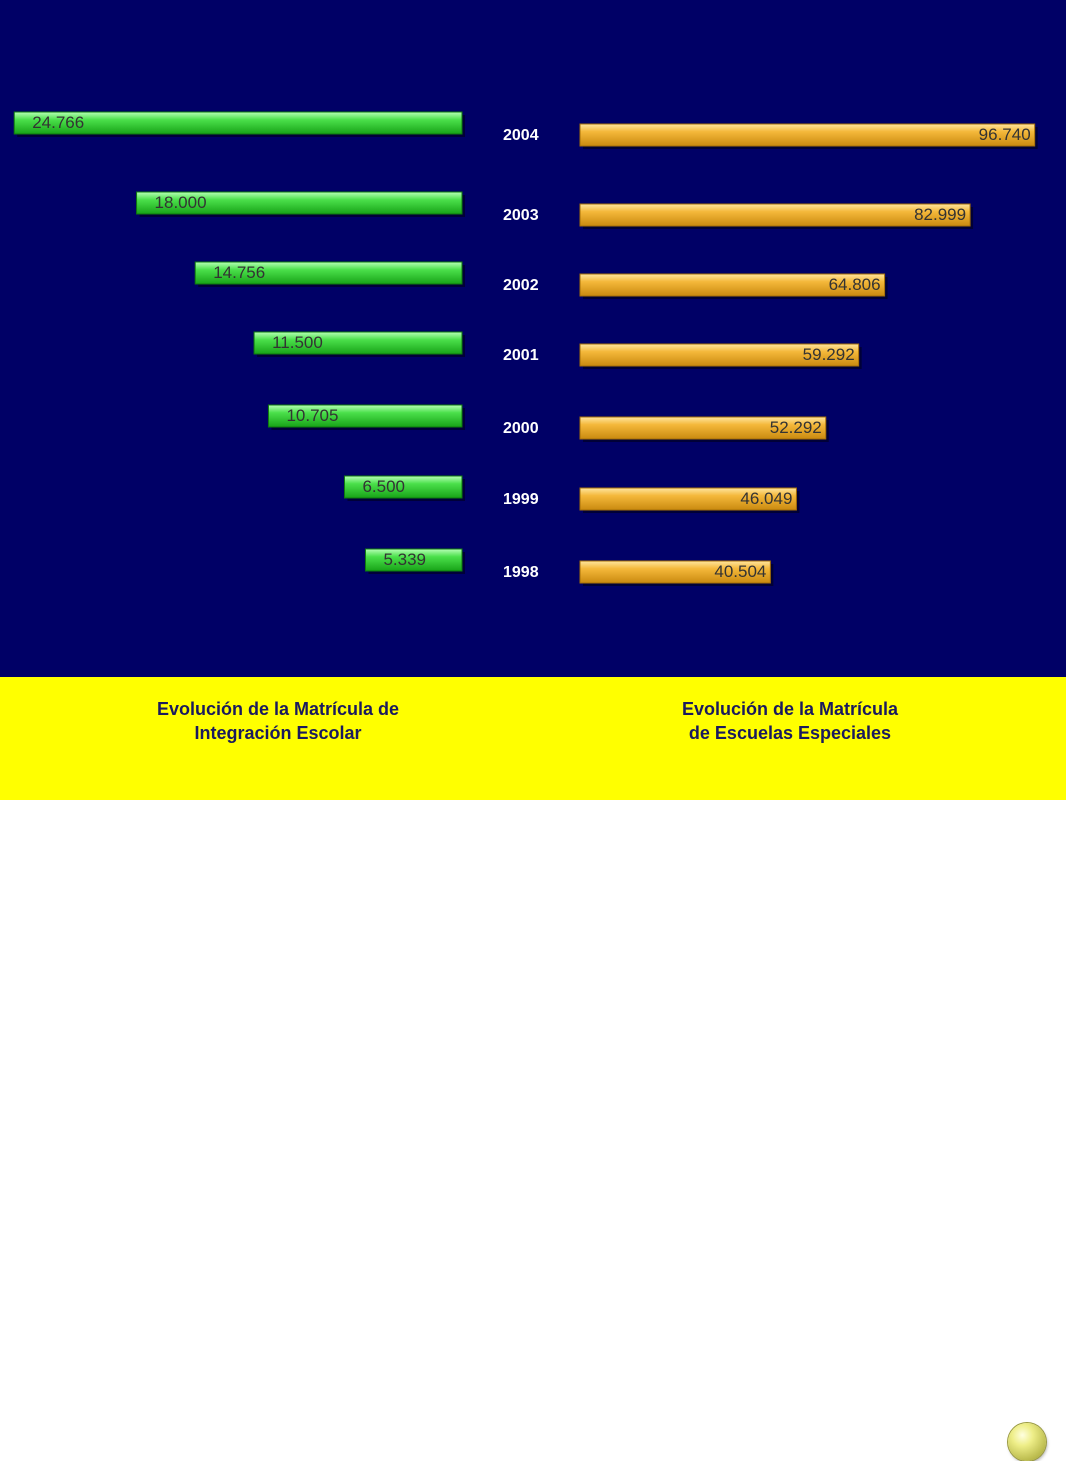  I want to click on data-label-especiales: 46.049, so click(766, 498).